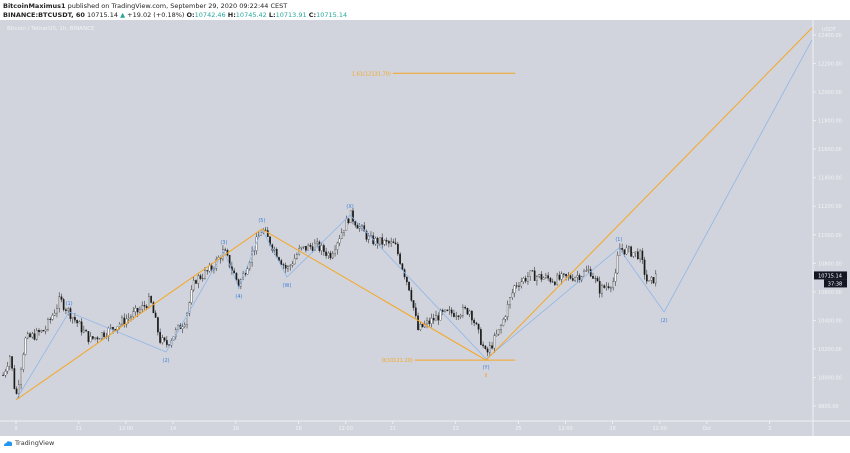 The height and width of the screenshot is (453, 850). What do you see at coordinates (349, 207) in the screenshot?
I see `wave-label: (X)` at bounding box center [349, 207].